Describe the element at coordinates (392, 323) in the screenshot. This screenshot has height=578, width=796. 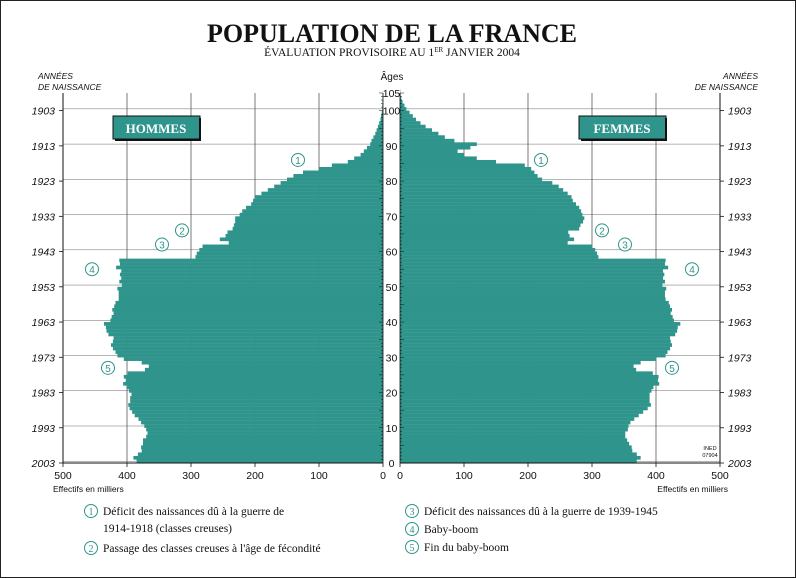
I see `age-tick-label: 40` at that location.